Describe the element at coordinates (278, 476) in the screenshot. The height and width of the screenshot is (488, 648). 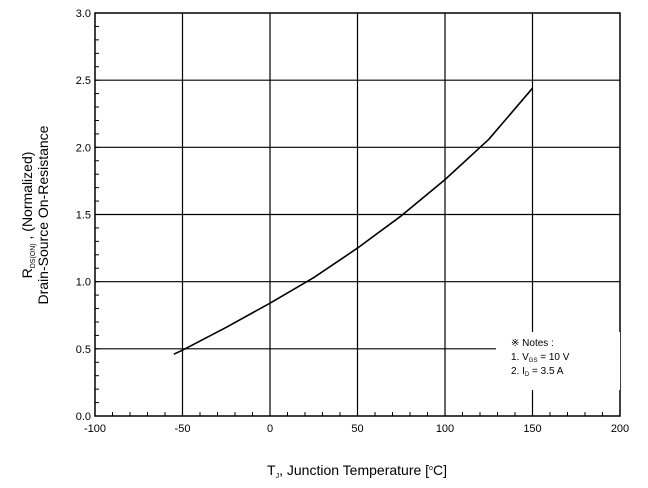
I see `x-axis-label-sub: J` at that location.